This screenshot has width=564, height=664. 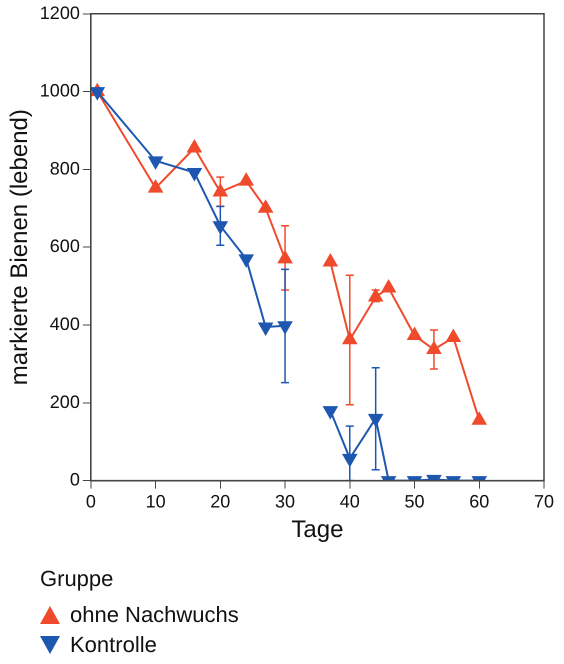 I want to click on x-tick-label: 50, so click(x=414, y=501).